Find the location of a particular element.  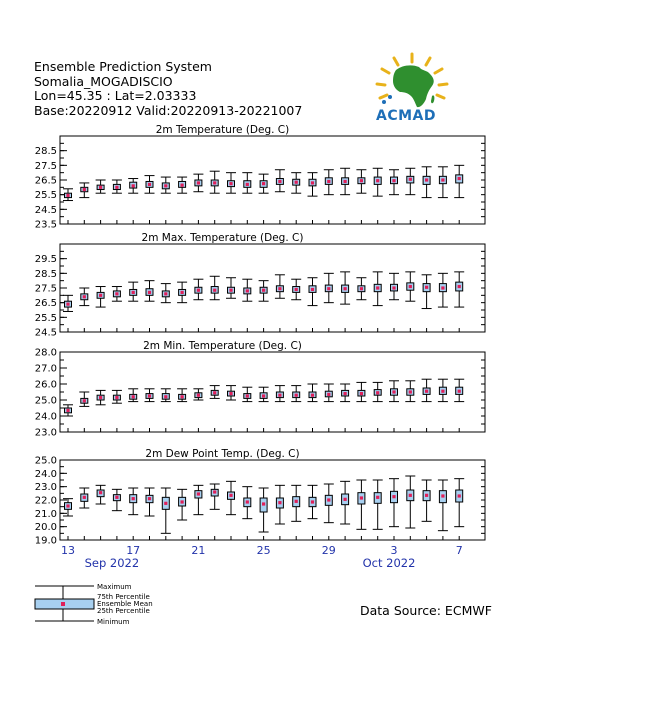

x-month-label: Oct 2022 is located at coordinates (389, 563).